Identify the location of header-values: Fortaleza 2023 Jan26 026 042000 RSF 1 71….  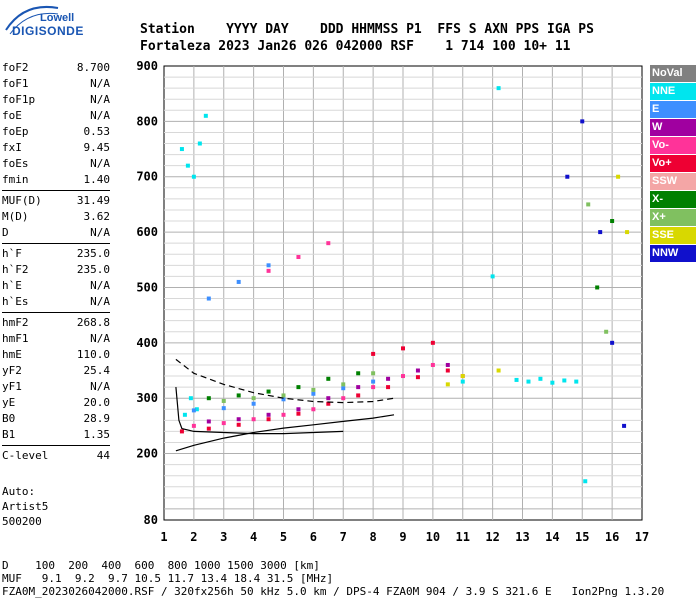
(355, 46).